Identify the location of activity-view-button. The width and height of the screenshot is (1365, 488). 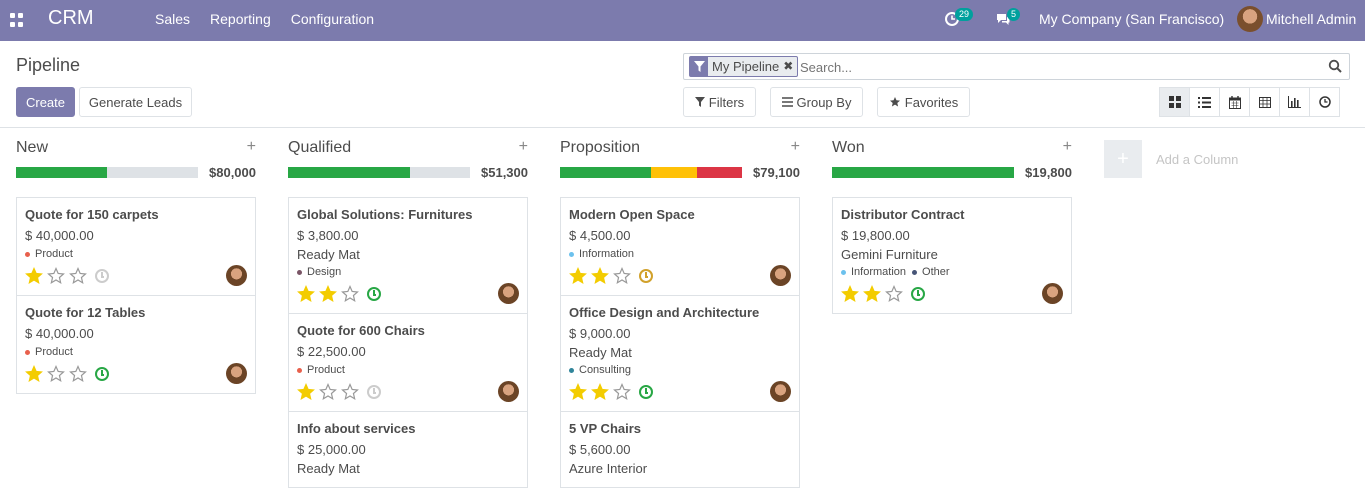
(1324, 102).